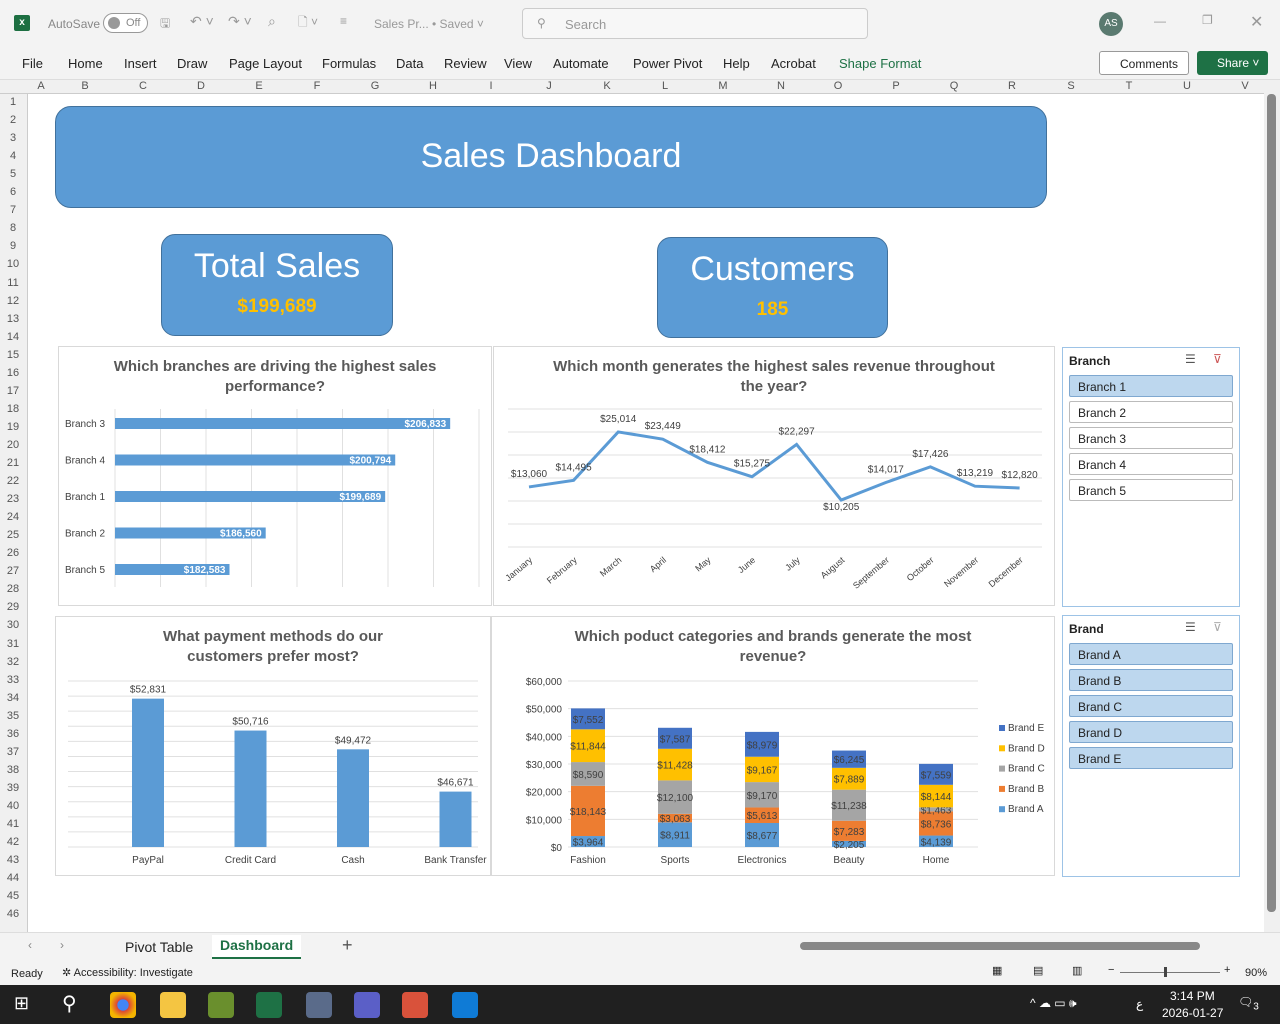 This screenshot has width=1280, height=1024. I want to click on dashboard-title-banner: Sales Dashboard, so click(551, 157).